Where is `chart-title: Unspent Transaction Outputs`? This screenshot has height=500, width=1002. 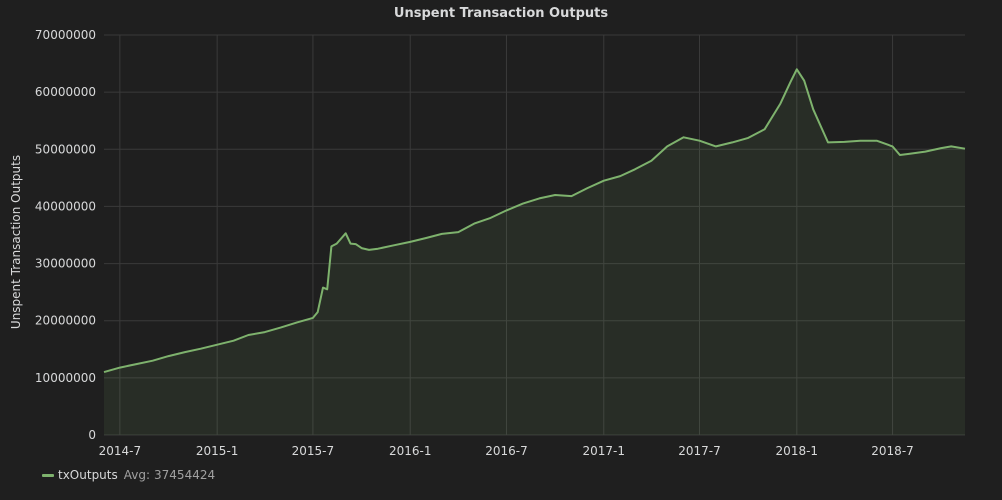
chart-title: Unspent Transaction Outputs is located at coordinates (501, 13).